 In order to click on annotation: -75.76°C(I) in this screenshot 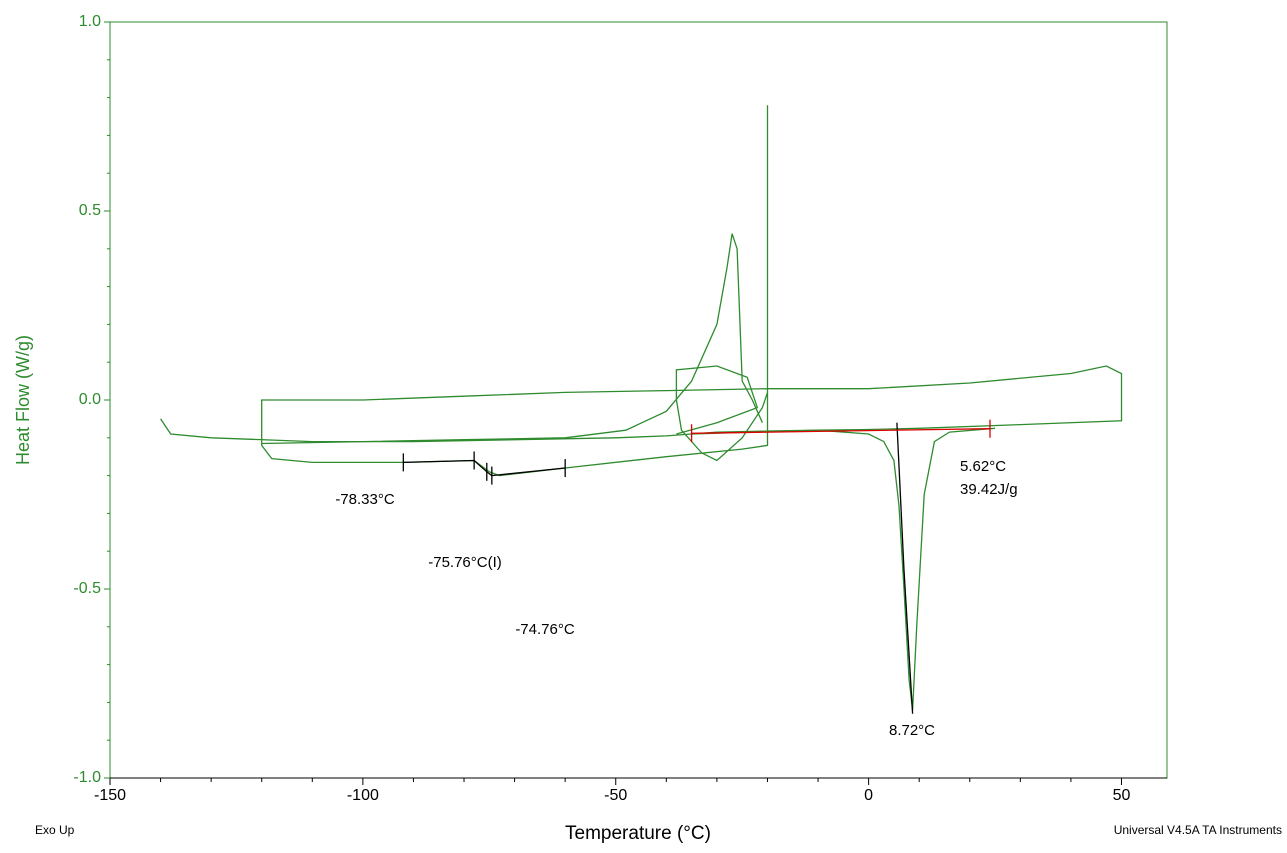, I will do `click(465, 562)`.